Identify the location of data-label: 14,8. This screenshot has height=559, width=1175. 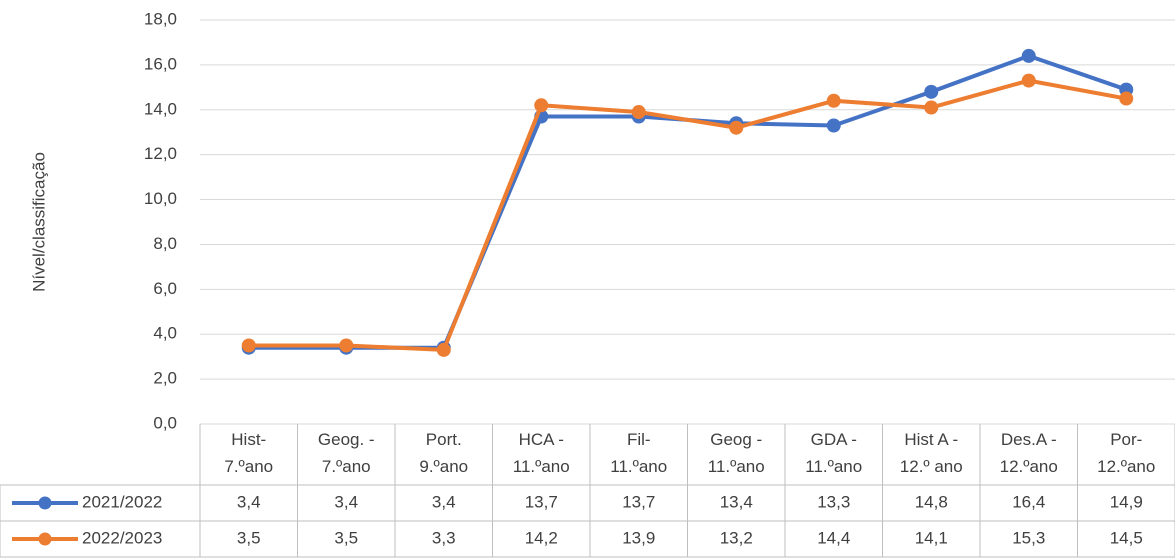
(931, 501).